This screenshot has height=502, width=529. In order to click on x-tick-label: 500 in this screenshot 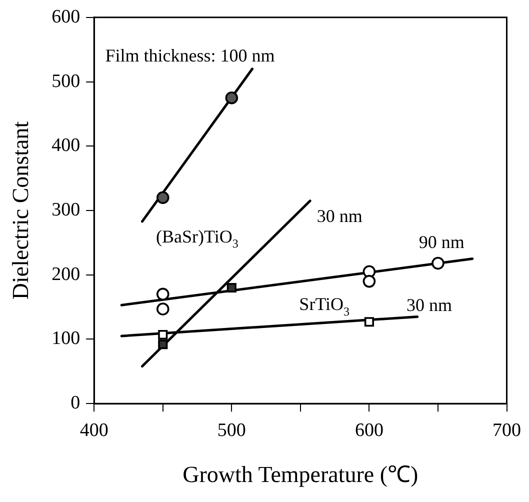, I will do `click(231, 430)`.